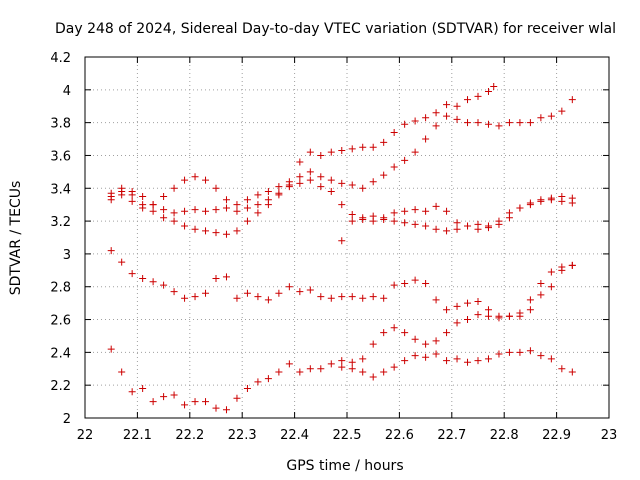 The height and width of the screenshot is (480, 640). I want to click on y-axis-label: SDTVAR / TECUs, so click(16, 238).